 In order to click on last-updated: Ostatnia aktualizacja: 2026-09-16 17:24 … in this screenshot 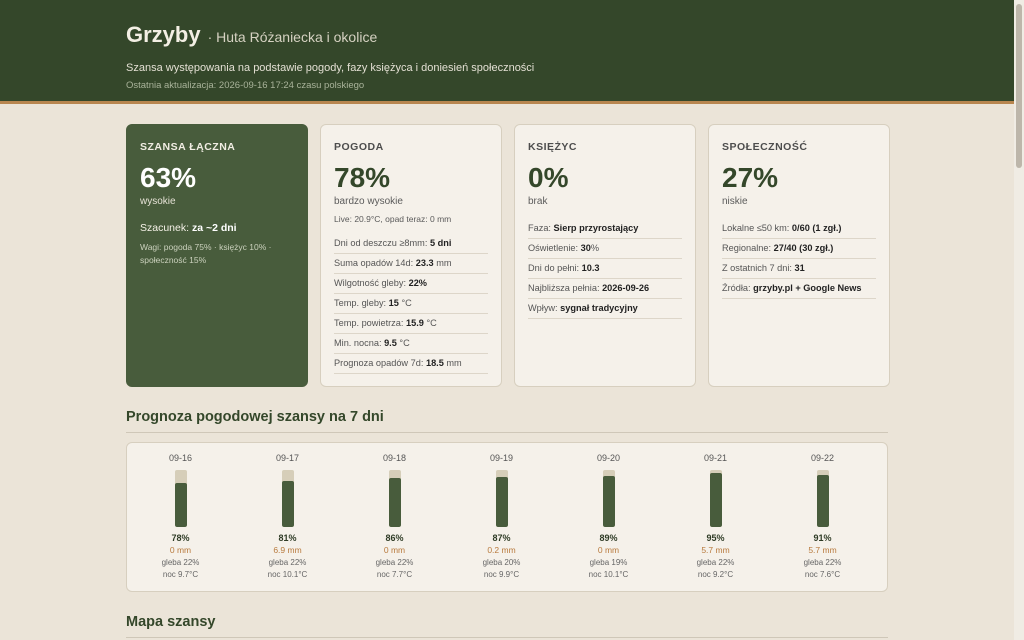, I will do `click(245, 85)`.